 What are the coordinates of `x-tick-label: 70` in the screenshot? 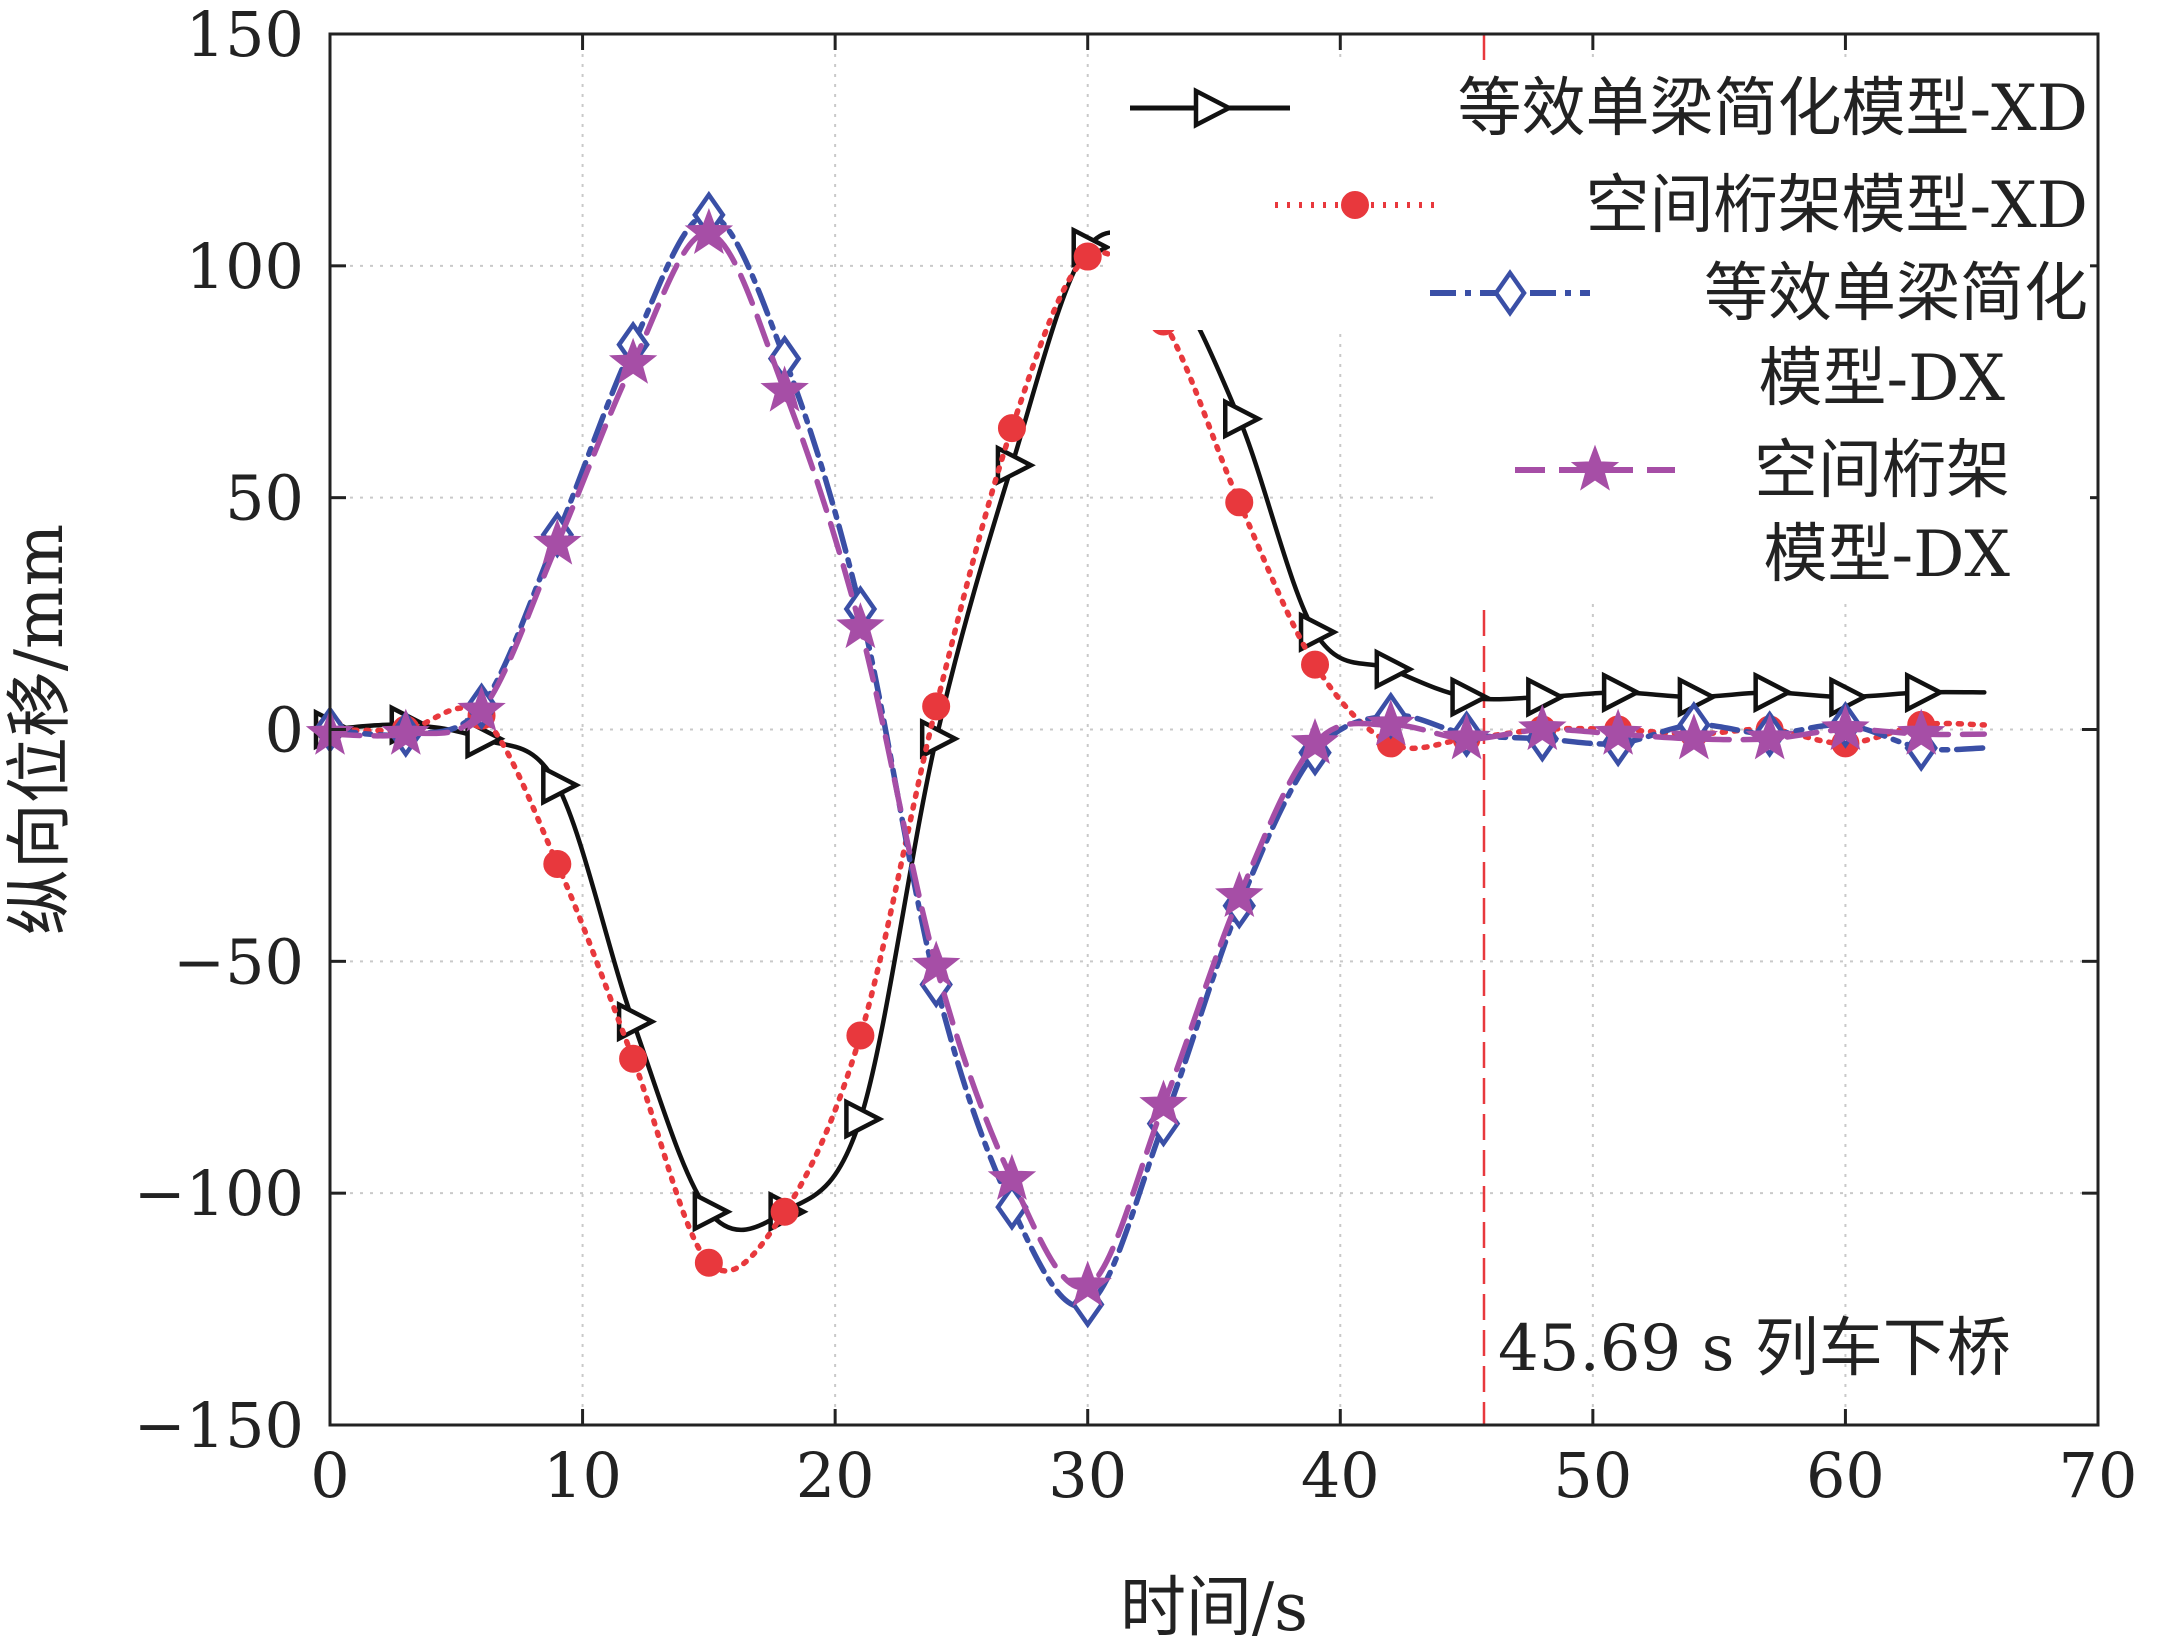 It's located at (2098, 1475).